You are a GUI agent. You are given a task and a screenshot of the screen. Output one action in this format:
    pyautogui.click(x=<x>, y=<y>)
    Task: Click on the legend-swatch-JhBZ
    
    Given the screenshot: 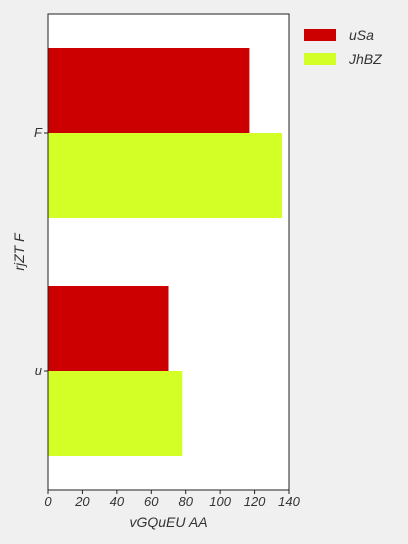 What is the action you would take?
    pyautogui.click(x=320, y=59)
    